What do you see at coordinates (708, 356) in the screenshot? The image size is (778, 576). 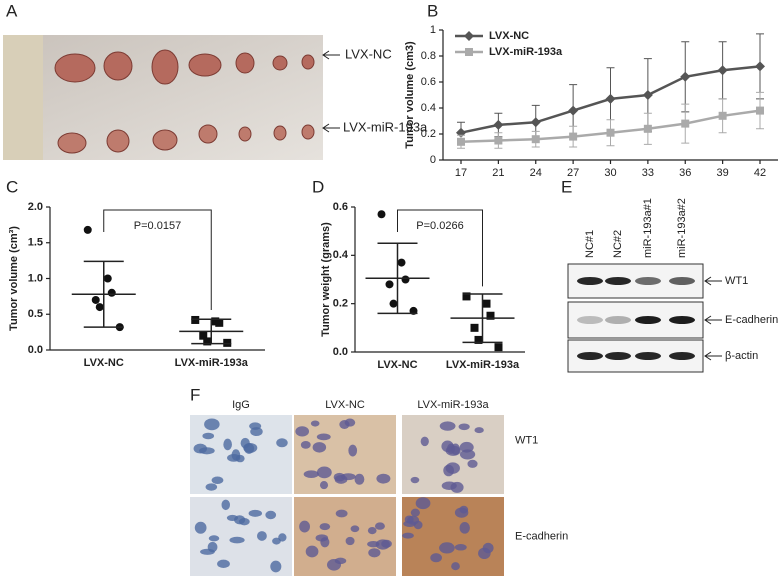 I see `arrow-head` at bounding box center [708, 356].